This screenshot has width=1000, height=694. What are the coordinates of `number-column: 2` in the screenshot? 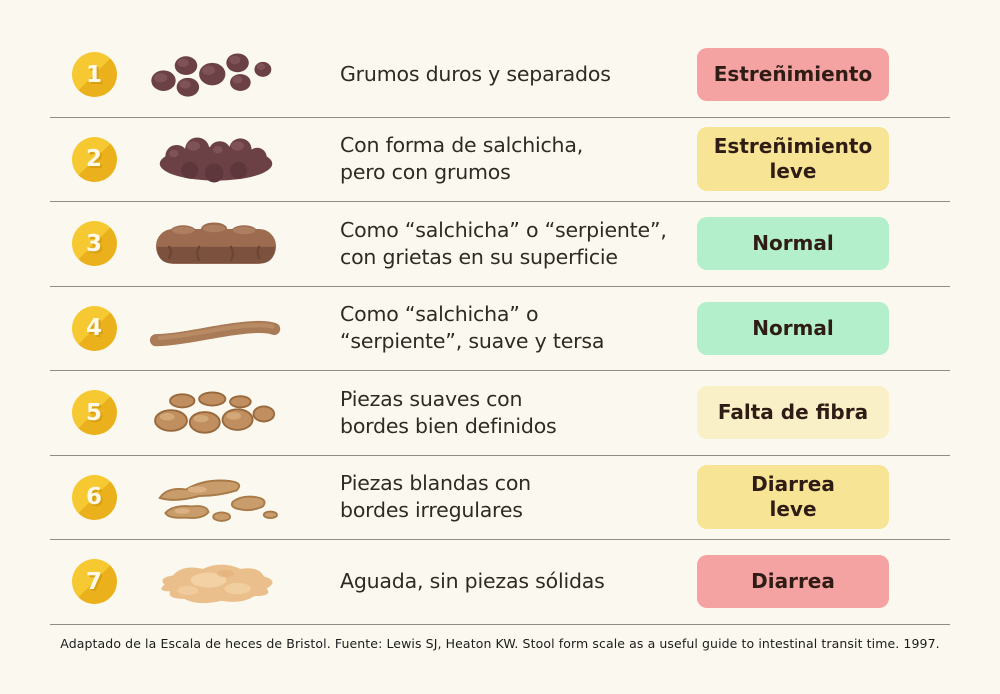 It's located at (94, 159).